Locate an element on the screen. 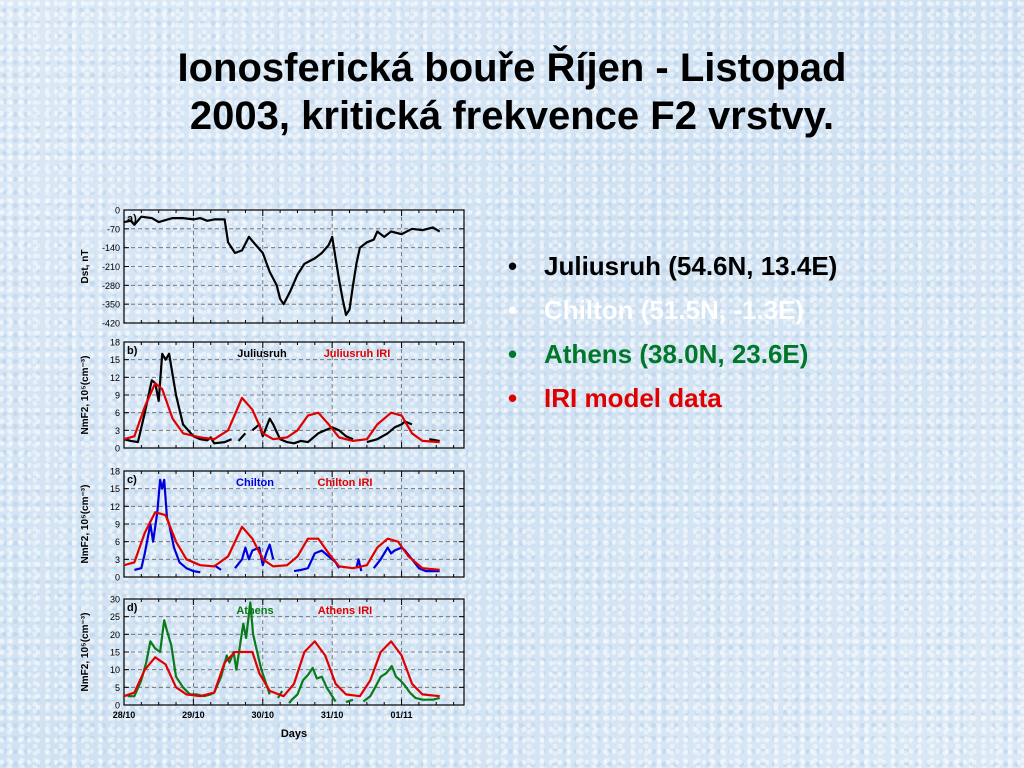 The image size is (1024, 768). legend-entry: Chilton IRI is located at coordinates (345, 483).